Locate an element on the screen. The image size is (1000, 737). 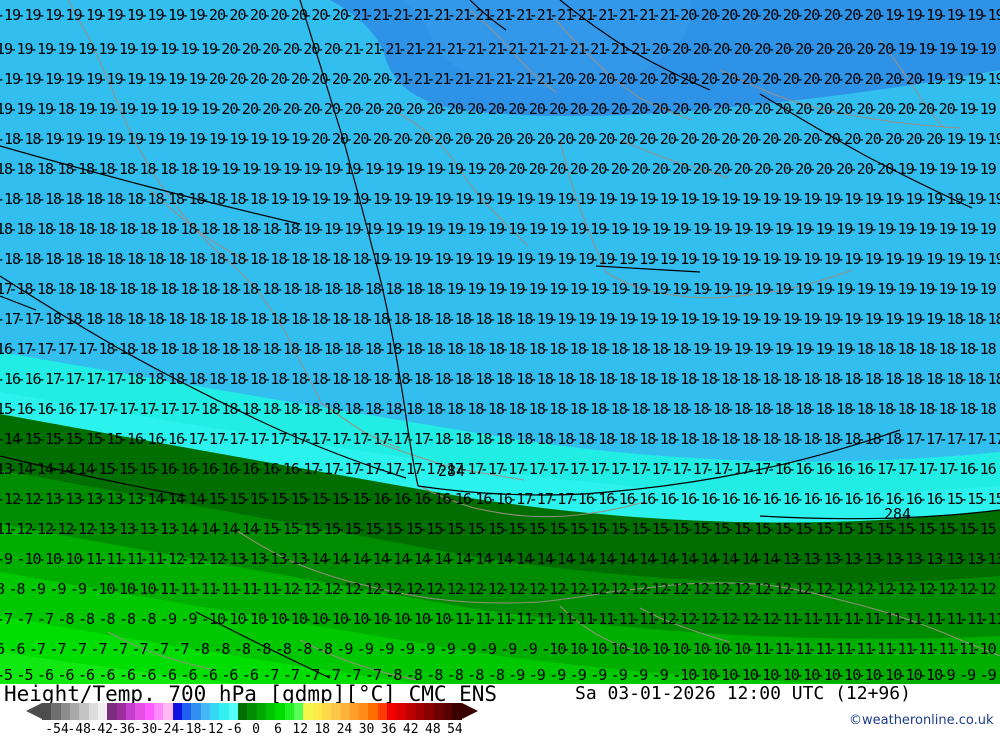
scale-tick-label: -30 is located at coordinates (145, 729).